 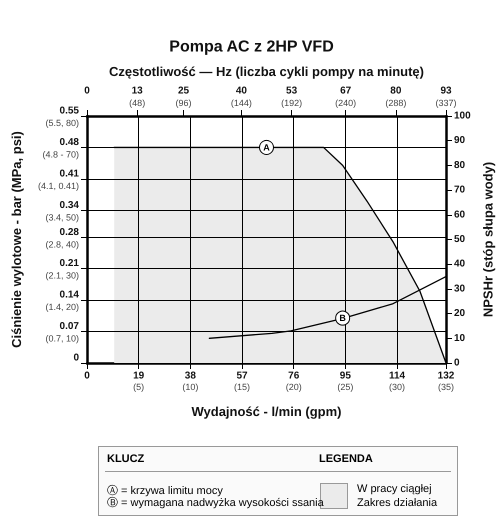 I want to click on text: LEGENDA, so click(x=346, y=459).